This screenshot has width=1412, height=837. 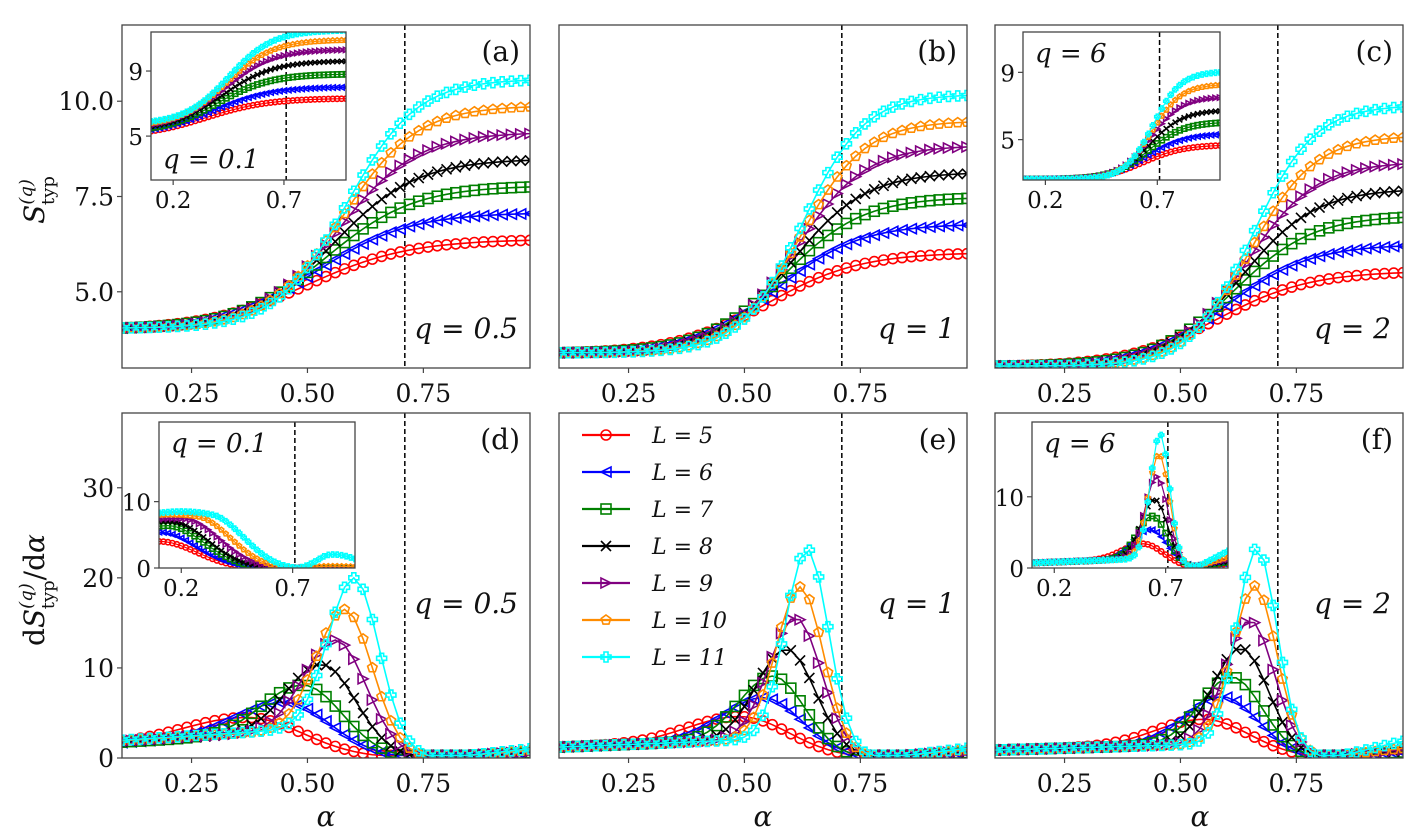 I want to click on panel-b: 0.25 0.50 0.75 (b) q = 1, so click(x=763, y=216).